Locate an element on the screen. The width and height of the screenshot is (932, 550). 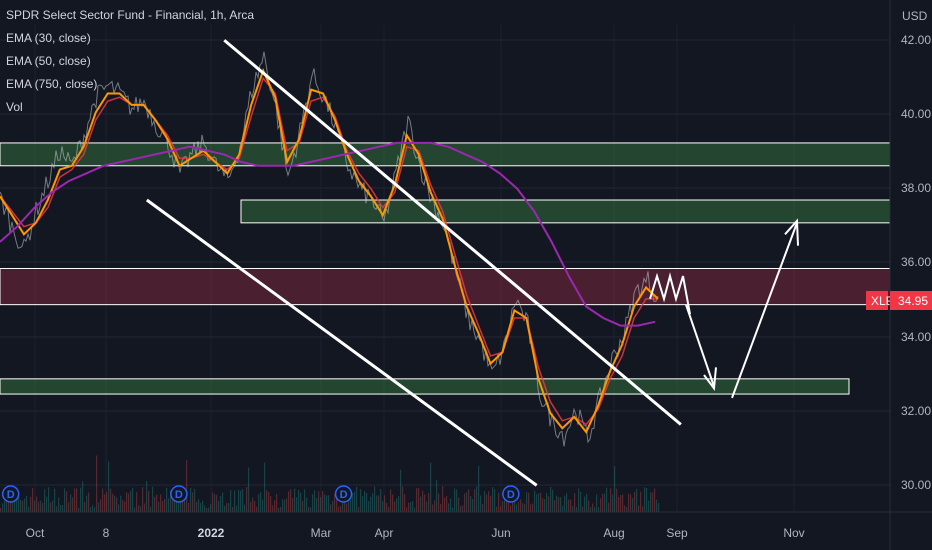
projection-down-arrowhead is located at coordinates (710, 379).